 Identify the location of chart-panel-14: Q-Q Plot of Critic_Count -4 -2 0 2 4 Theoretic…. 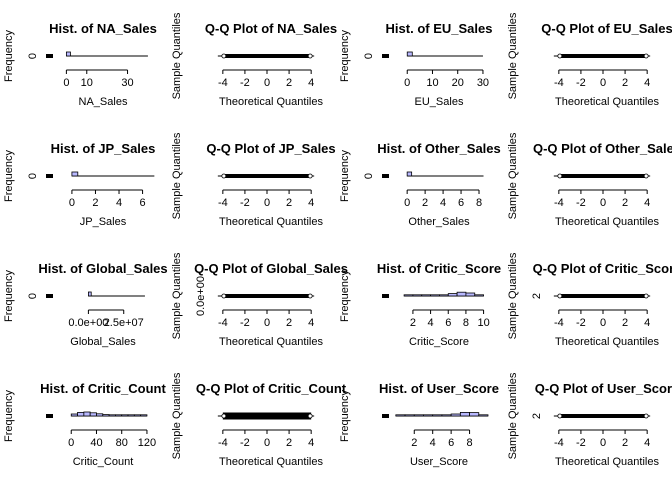
(259, 420).